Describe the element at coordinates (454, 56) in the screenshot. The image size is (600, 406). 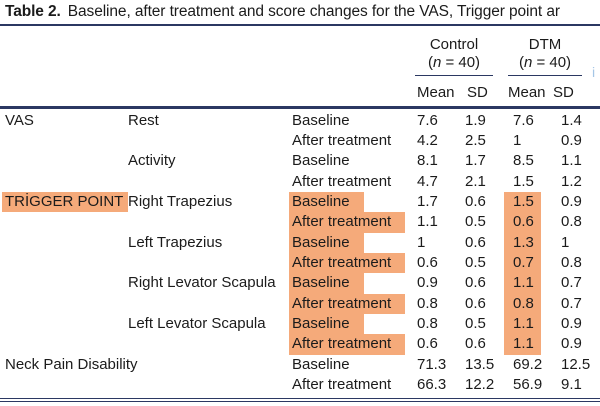
I see `column-group-control: Control (n = 40)` at that location.